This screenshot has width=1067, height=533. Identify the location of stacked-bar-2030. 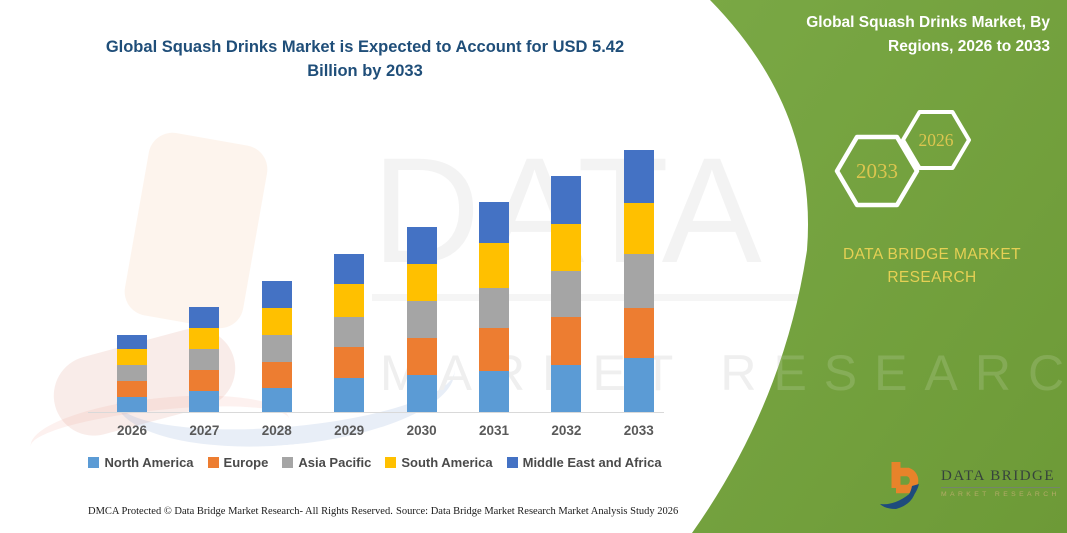
(421, 319).